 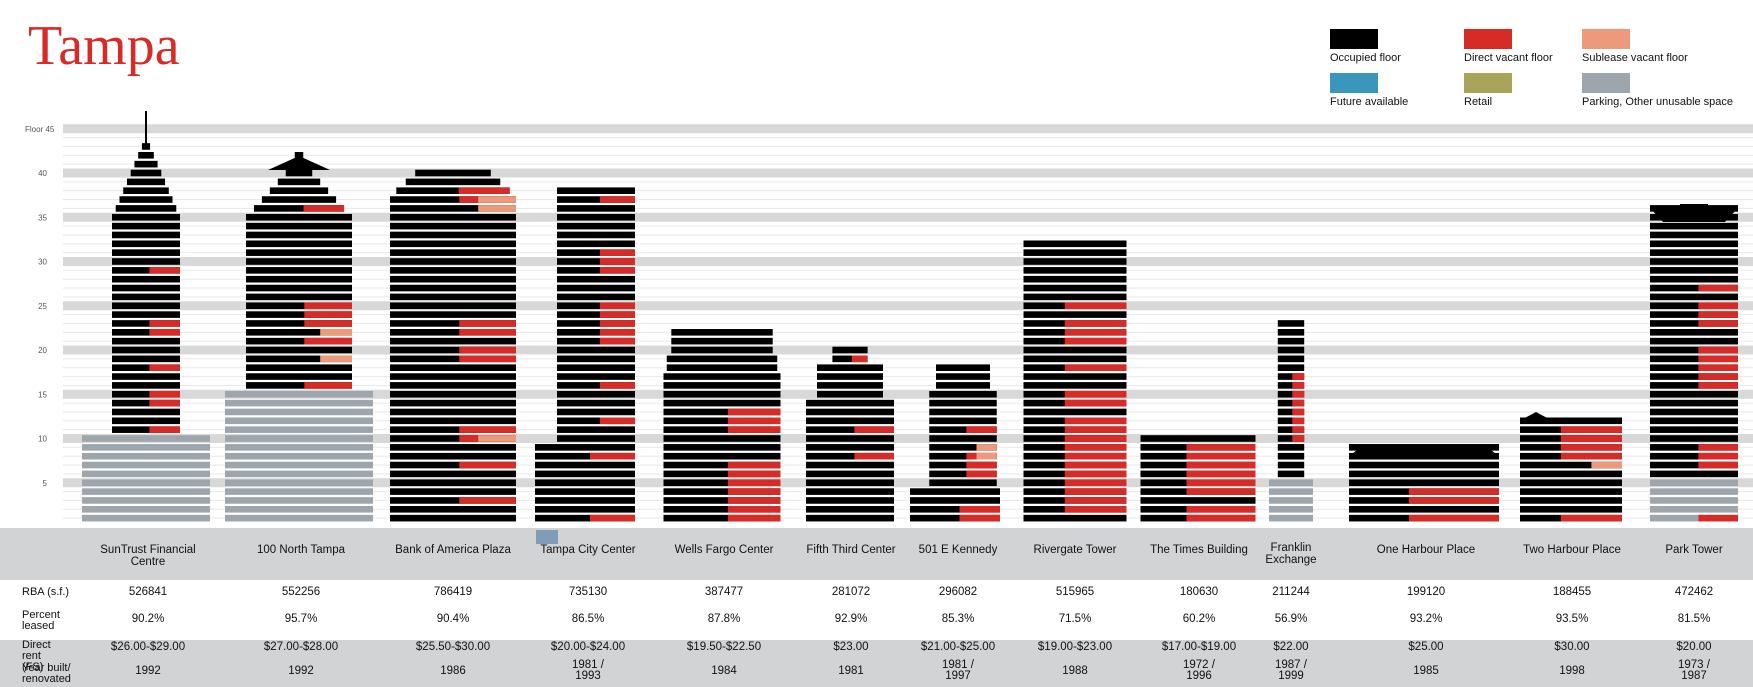 I want to click on table-cell: 90.2%, so click(x=148, y=619).